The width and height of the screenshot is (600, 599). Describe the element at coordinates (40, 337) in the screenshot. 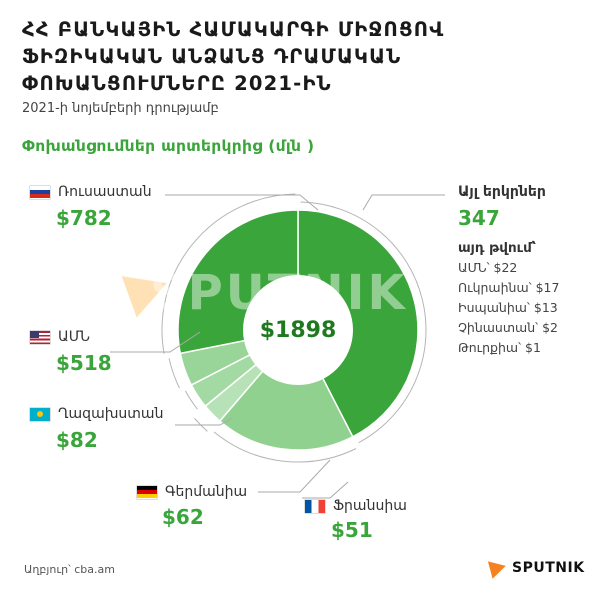

I see `usa-flag-icon` at that location.